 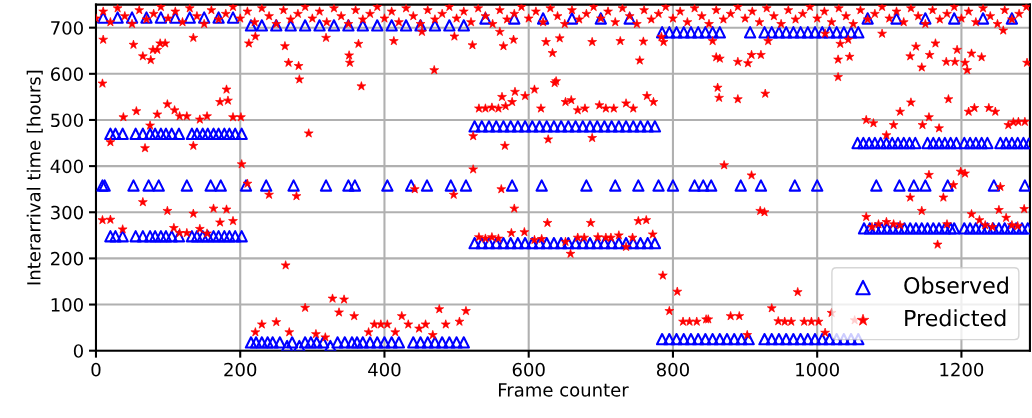 I want to click on y-tick-label: 200, so click(x=67, y=258).